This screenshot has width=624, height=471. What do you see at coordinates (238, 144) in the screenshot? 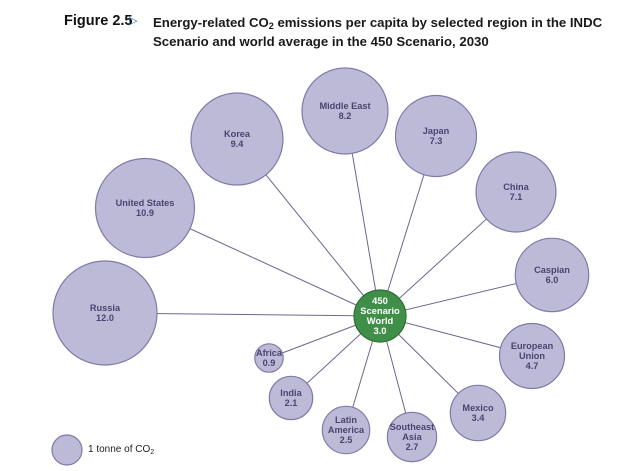
I see `bubble-value-korea: 9.4` at bounding box center [238, 144].